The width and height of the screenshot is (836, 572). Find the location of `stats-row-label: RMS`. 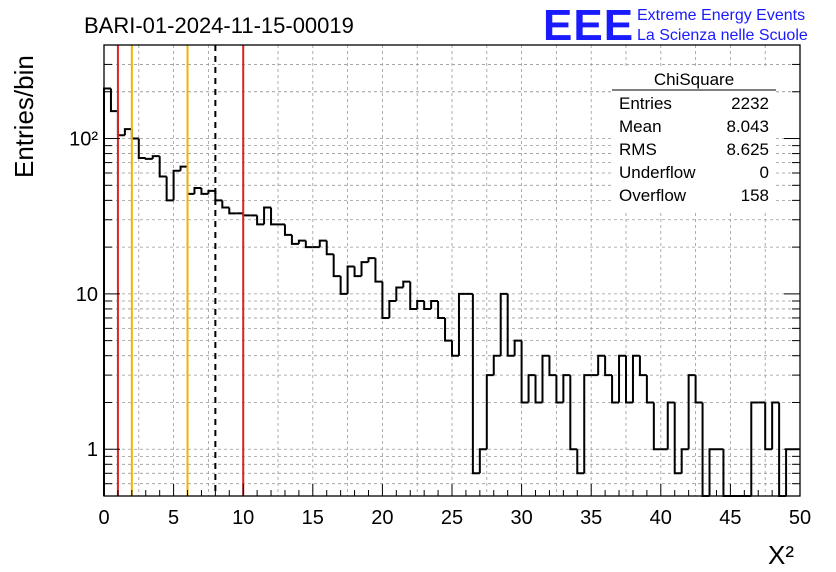

stats-row-label: RMS is located at coordinates (638, 149).